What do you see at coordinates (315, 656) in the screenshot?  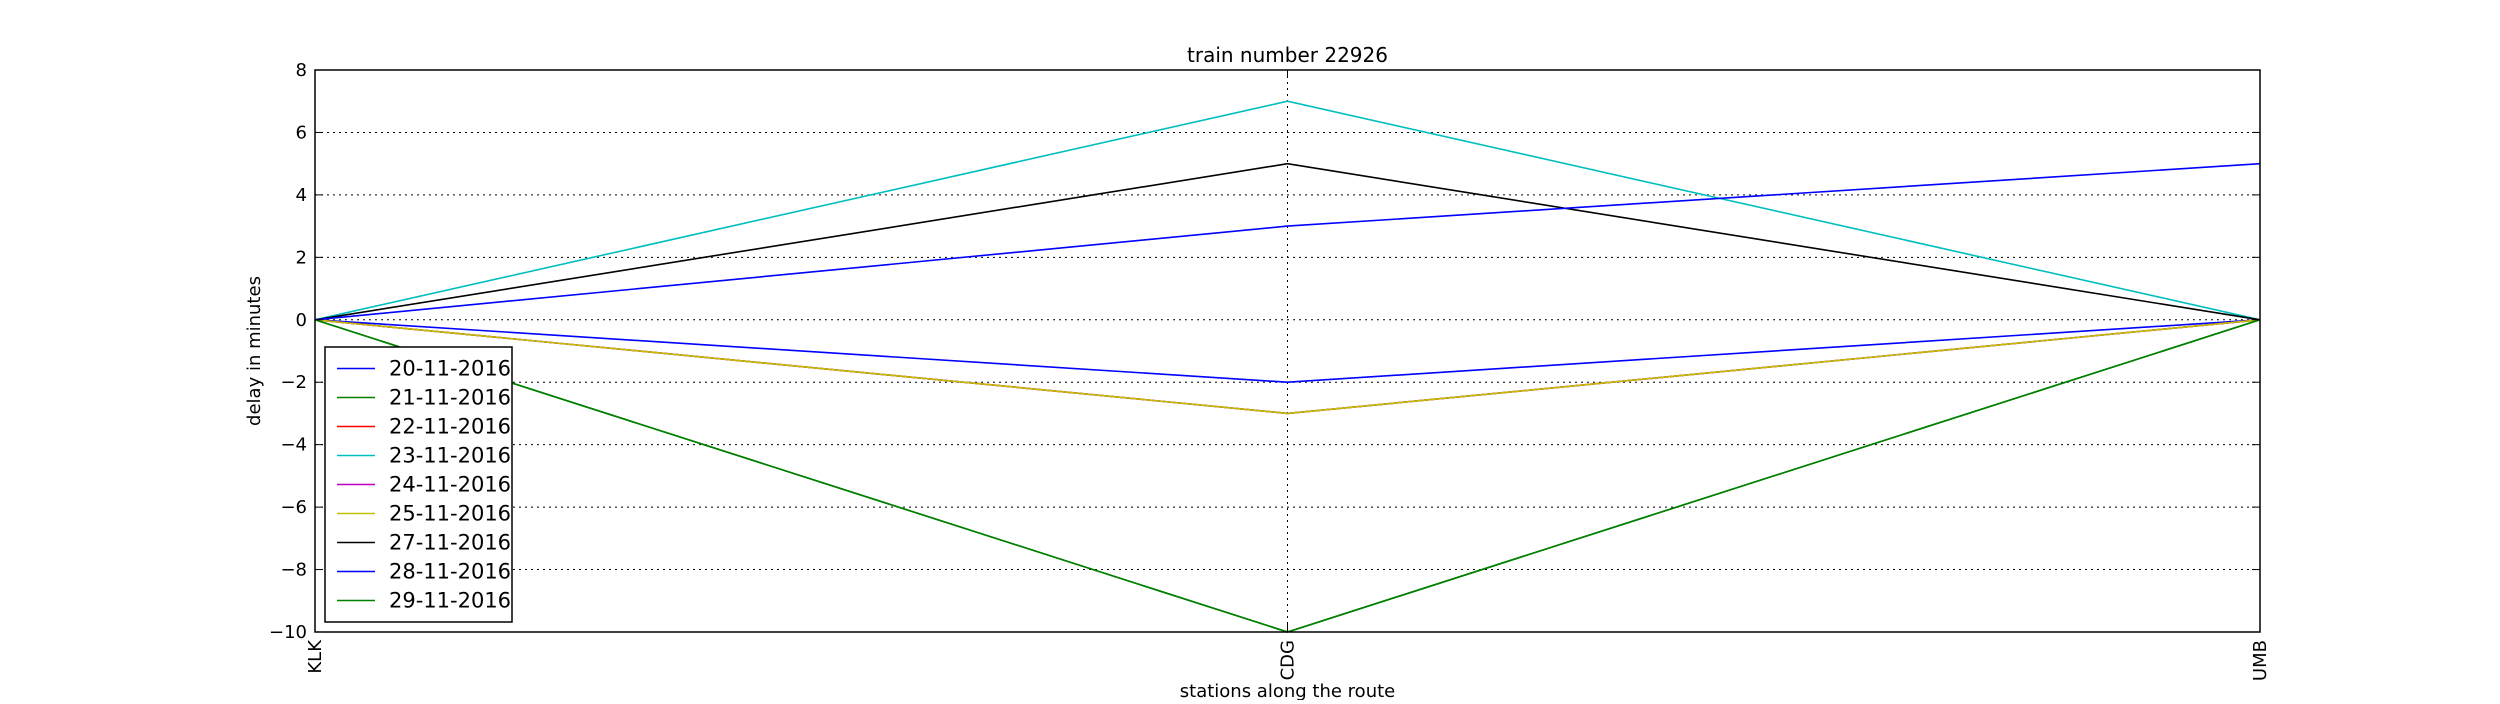 I see `x-tick-label: KLK` at bounding box center [315, 656].